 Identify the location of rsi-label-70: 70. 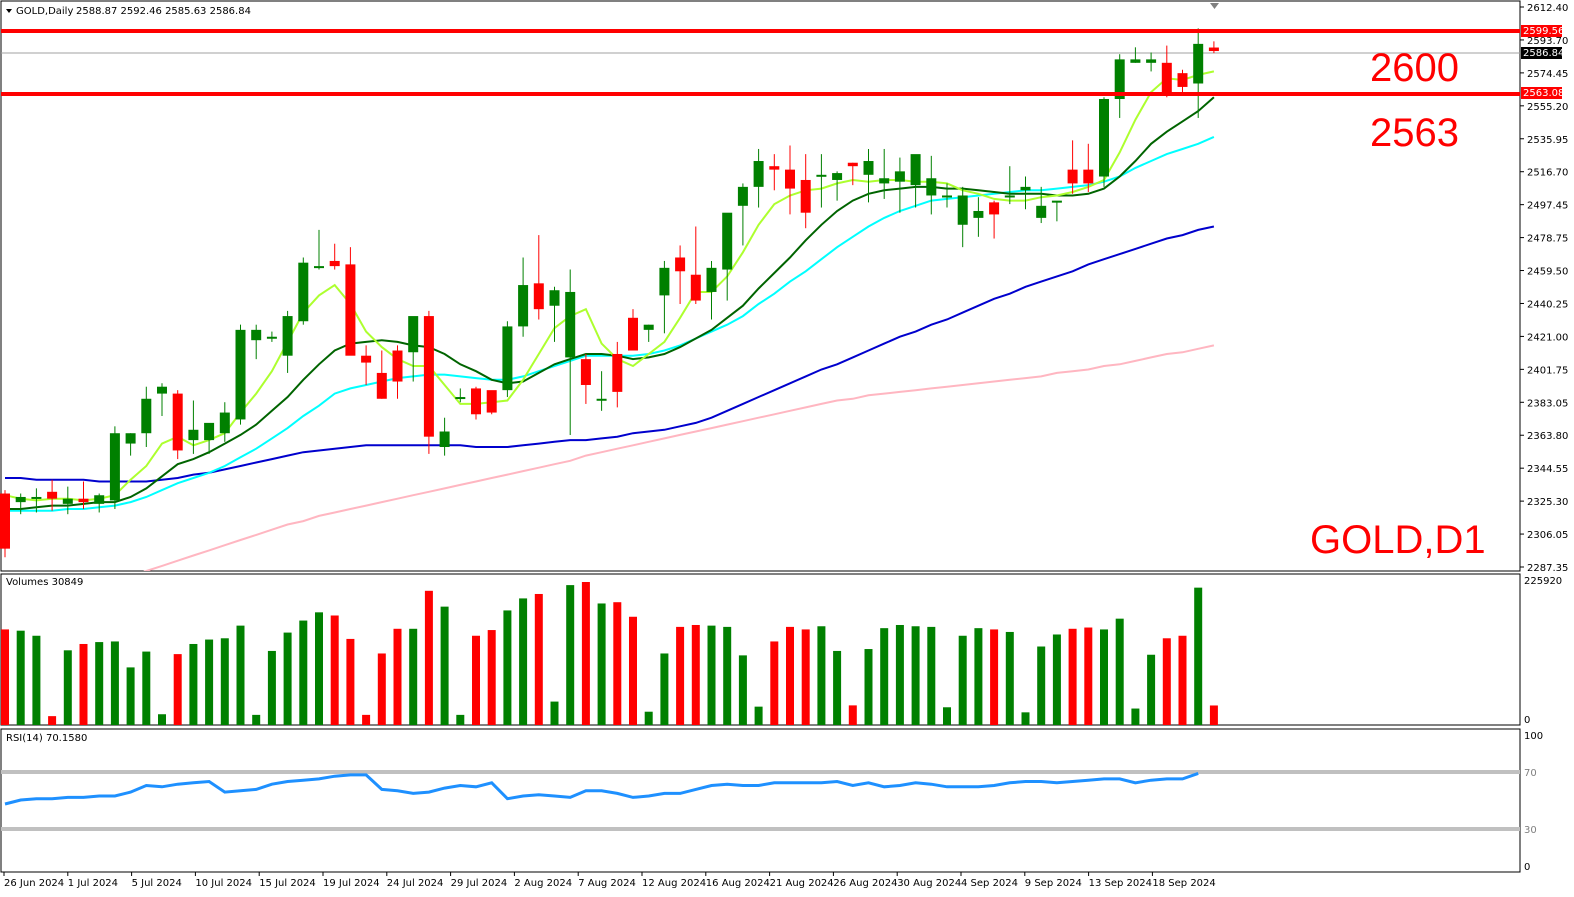
(1530, 773).